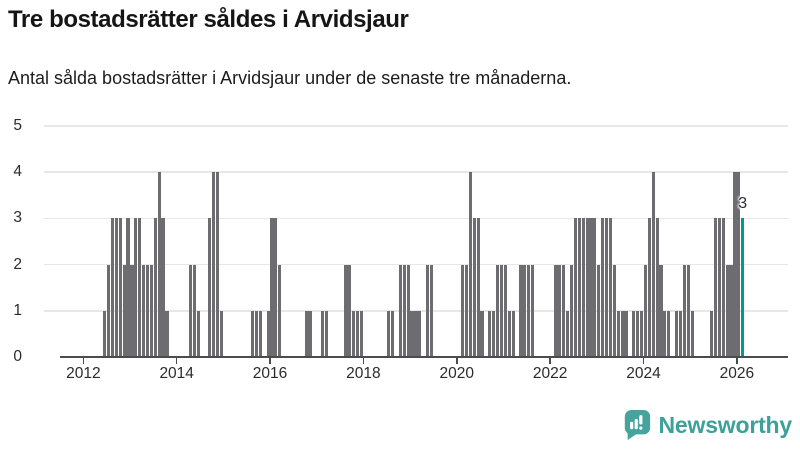 The image size is (800, 450). Describe the element at coordinates (17, 356) in the screenshot. I see `y-axis-label: 0` at that location.